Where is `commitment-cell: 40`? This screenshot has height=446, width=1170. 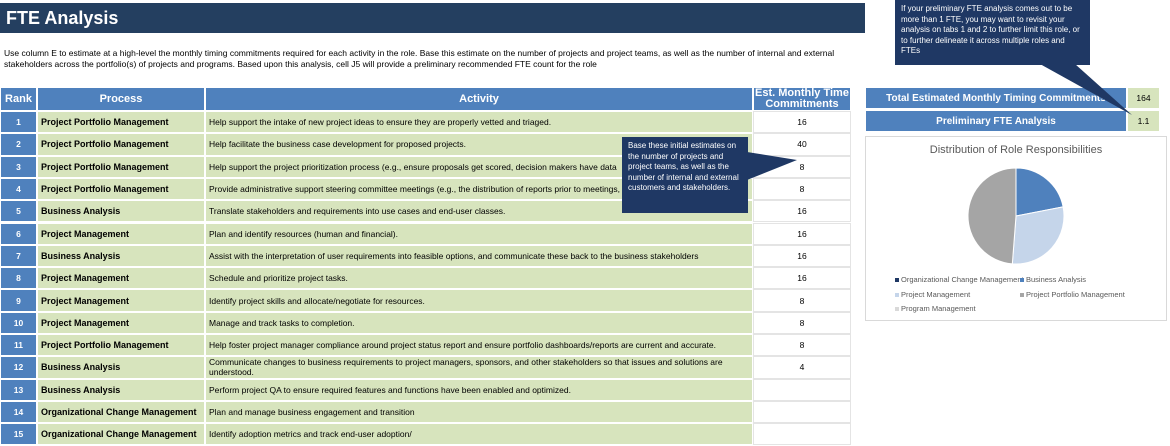
commitment-cell: 40 is located at coordinates (802, 144).